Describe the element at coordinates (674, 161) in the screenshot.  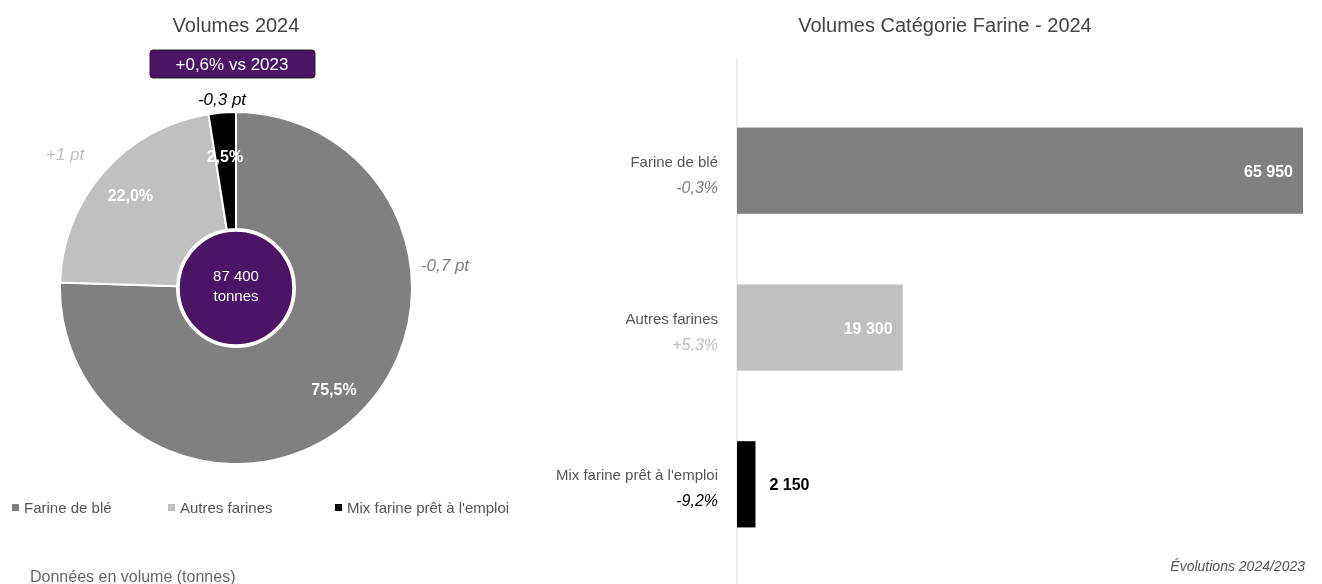
I see `y-tick-label: Farine de blé` at that location.